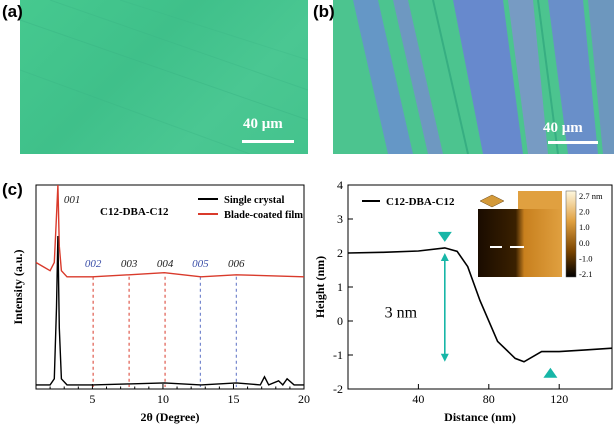 Image resolution: width=614 pixels, height=437 pixels. I want to click on height-arrow-head-bottom, so click(444, 357).